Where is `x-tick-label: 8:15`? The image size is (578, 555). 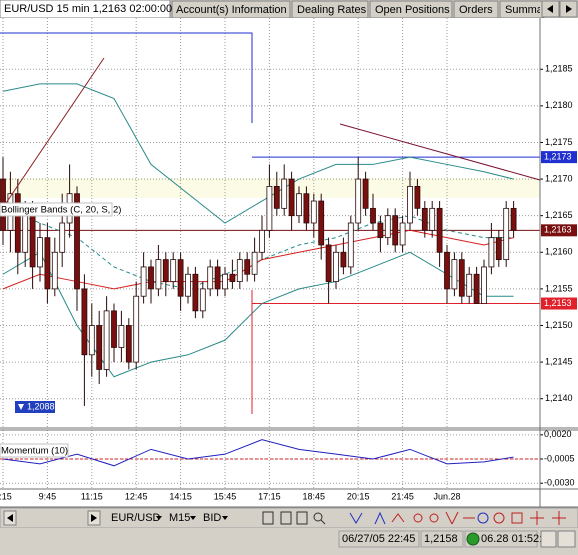 x-tick-label: 8:15 is located at coordinates (6, 496).